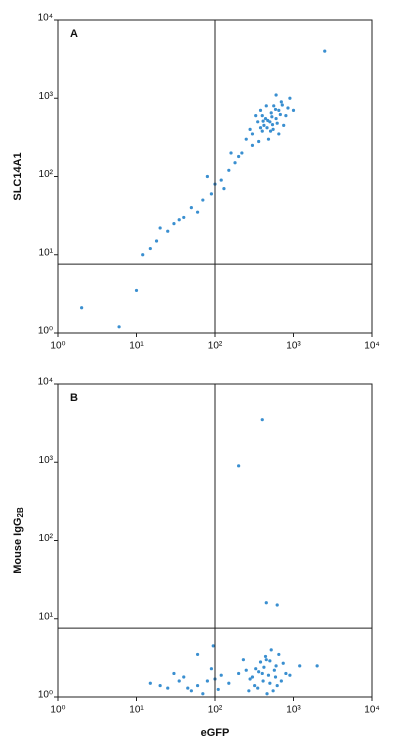 Image resolution: width=401 pixels, height=749 pixels. I want to click on y-axis-label-text: SLC14A1, so click(18, 176).